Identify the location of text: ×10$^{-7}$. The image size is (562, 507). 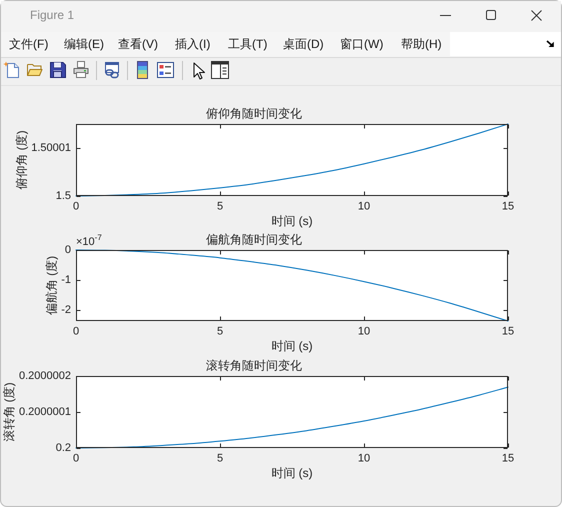
(89, 240).